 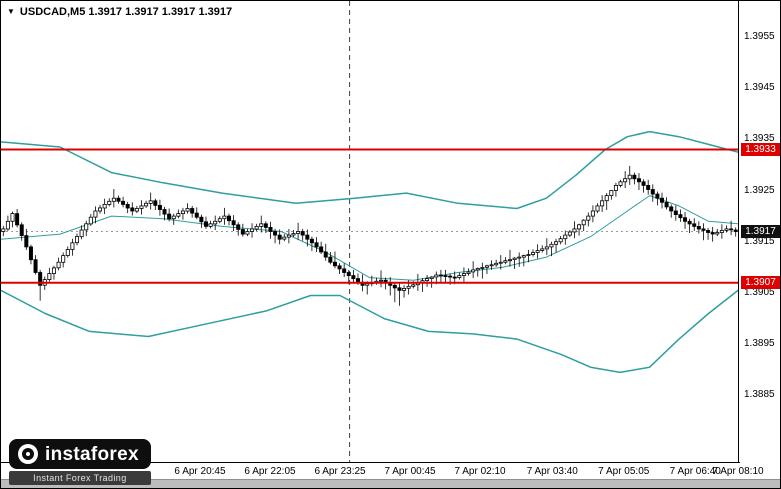 I want to click on time-axis-label: 7 Apr 02:10, so click(x=480, y=471).